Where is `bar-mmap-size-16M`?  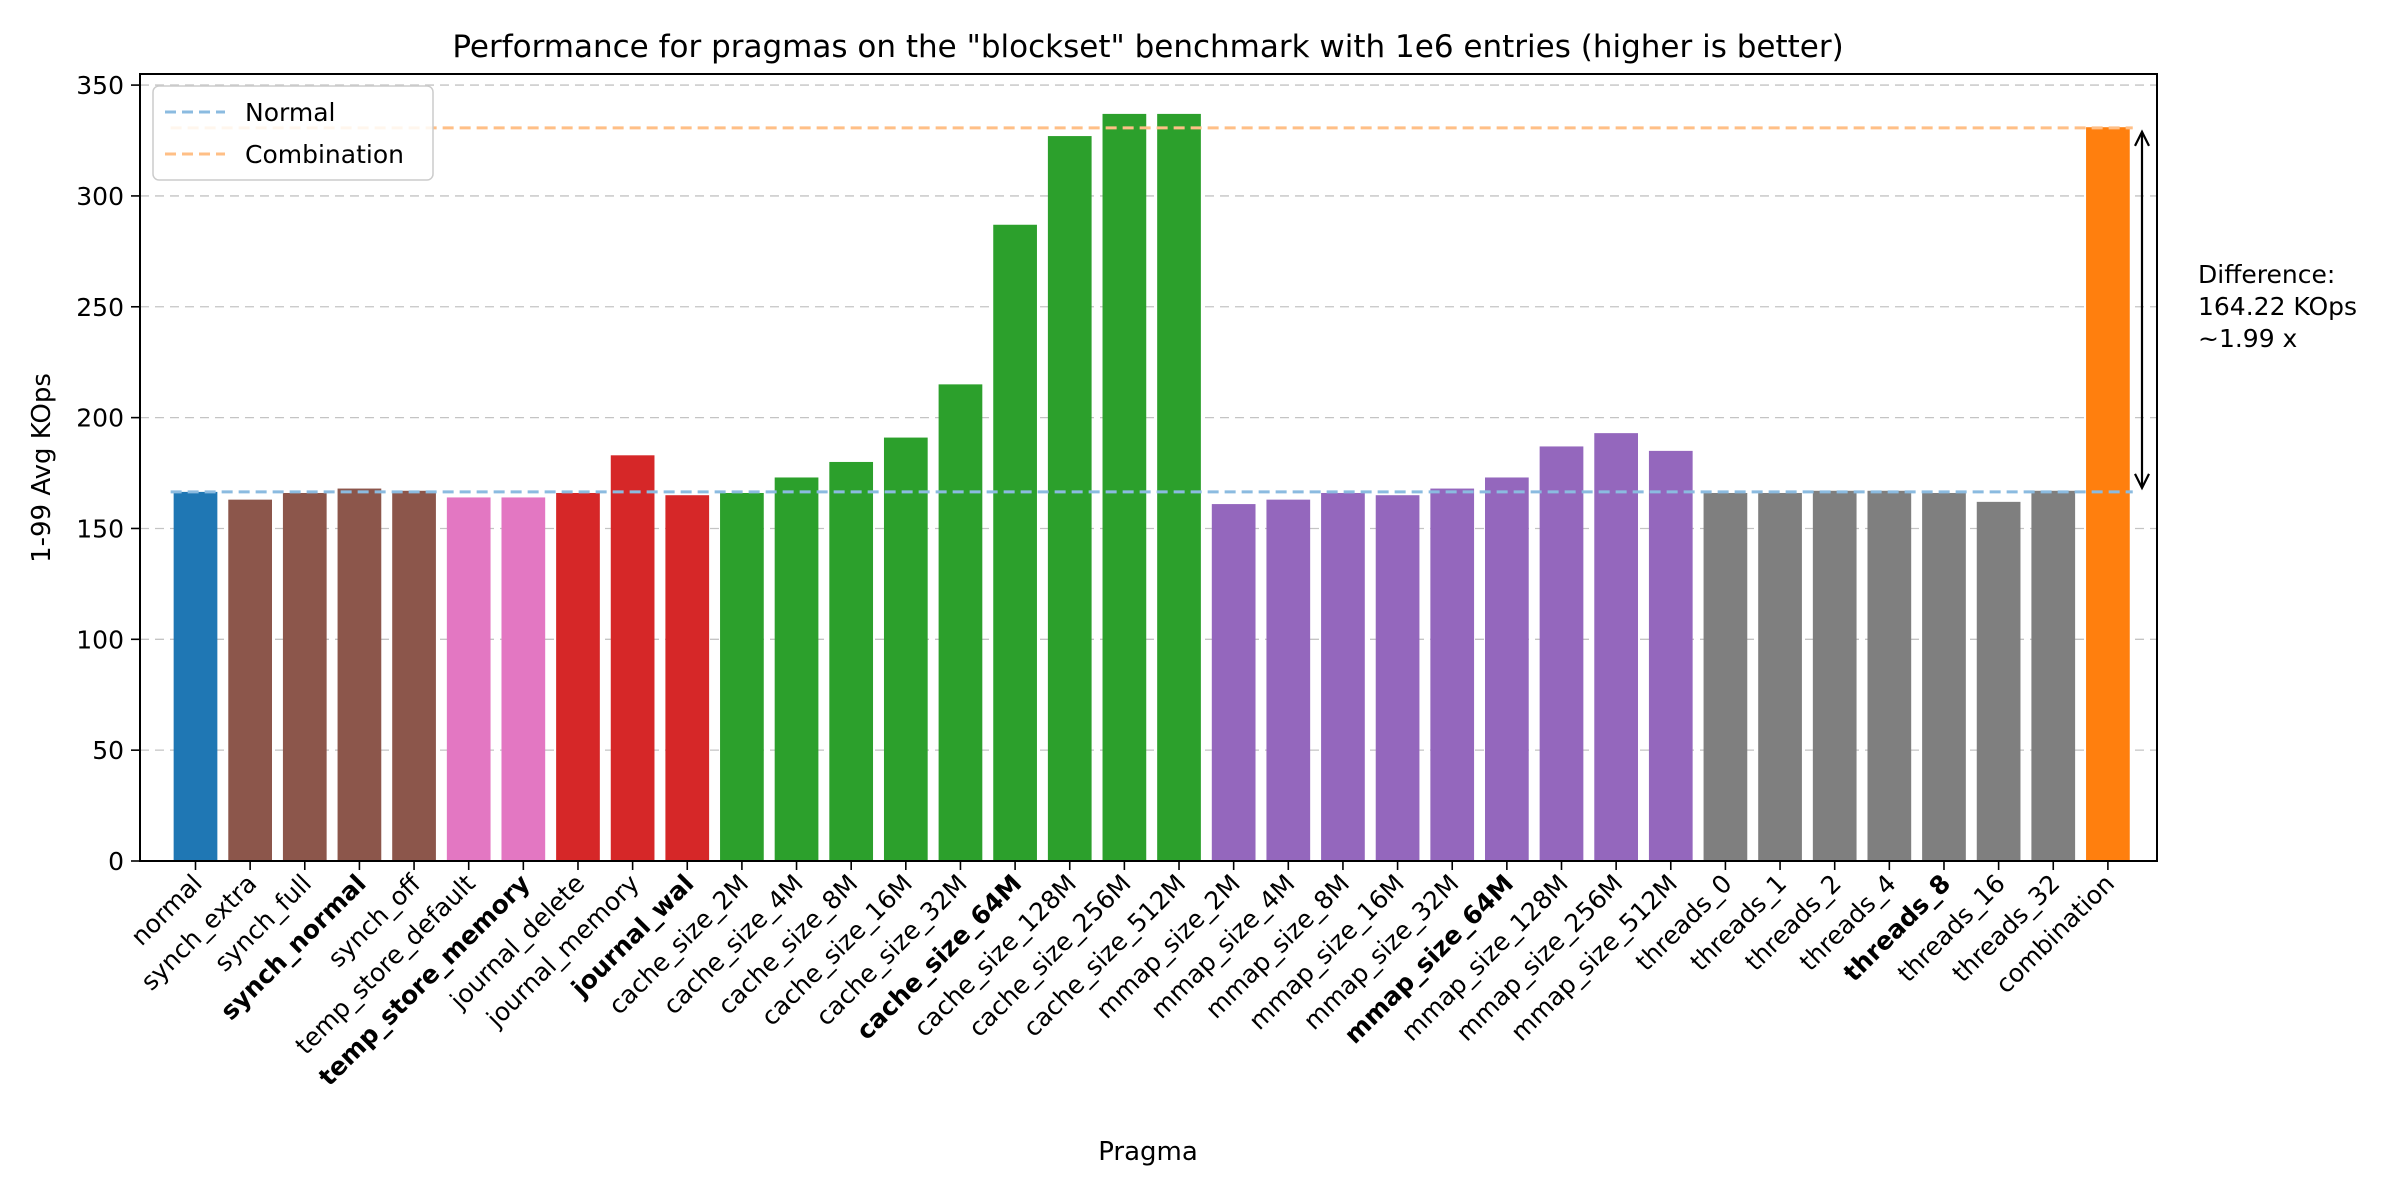
bar-mmap-size-16M is located at coordinates (1397, 678).